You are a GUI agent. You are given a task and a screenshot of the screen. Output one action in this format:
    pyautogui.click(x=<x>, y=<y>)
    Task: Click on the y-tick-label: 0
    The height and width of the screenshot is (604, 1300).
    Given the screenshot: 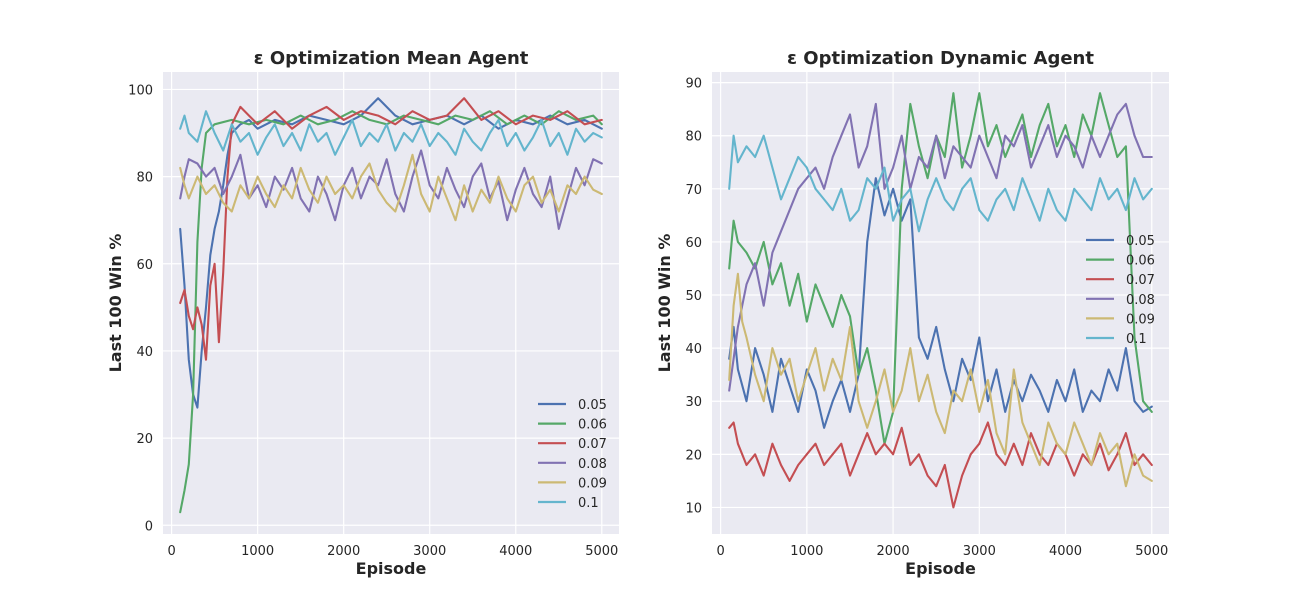 What is the action you would take?
    pyautogui.click(x=149, y=526)
    